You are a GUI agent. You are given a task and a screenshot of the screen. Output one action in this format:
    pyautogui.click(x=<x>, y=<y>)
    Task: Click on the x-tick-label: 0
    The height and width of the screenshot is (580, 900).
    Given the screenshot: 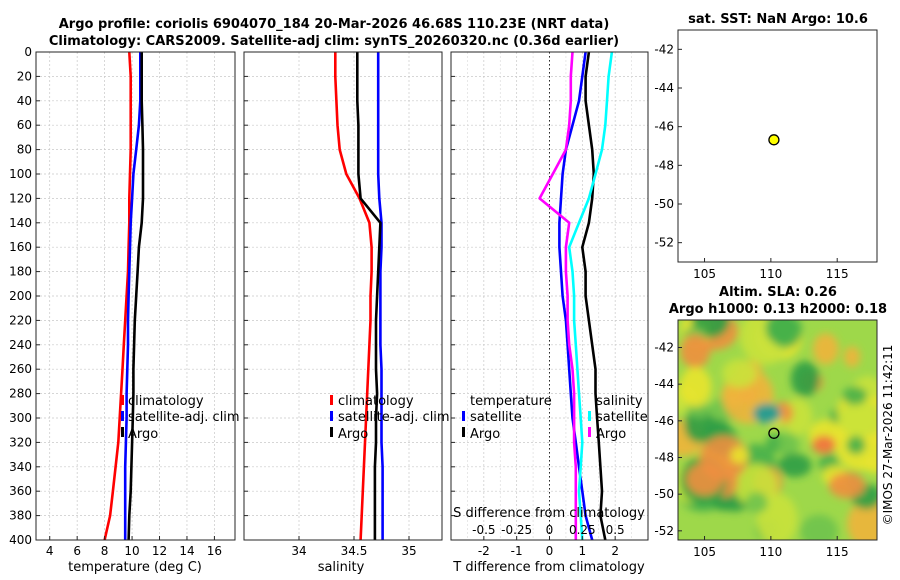 What is the action you would take?
    pyautogui.click(x=550, y=551)
    